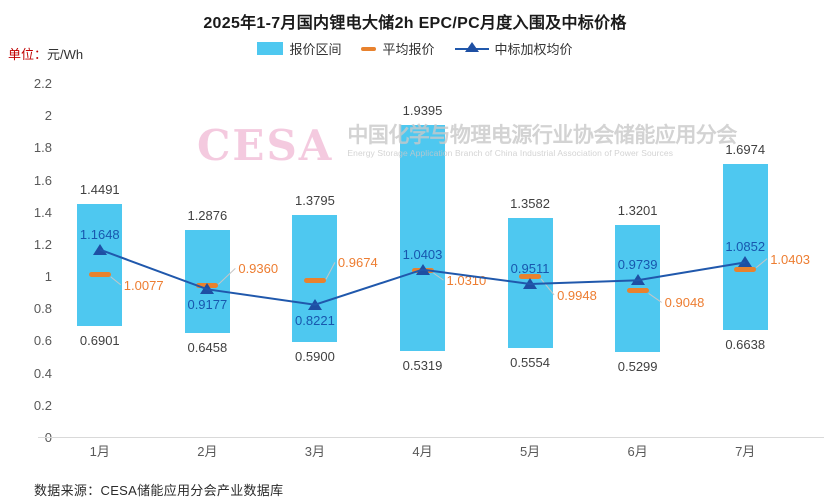 The width and height of the screenshot is (830, 501). I want to click on y-tick-label: 1.8, so click(42, 148).